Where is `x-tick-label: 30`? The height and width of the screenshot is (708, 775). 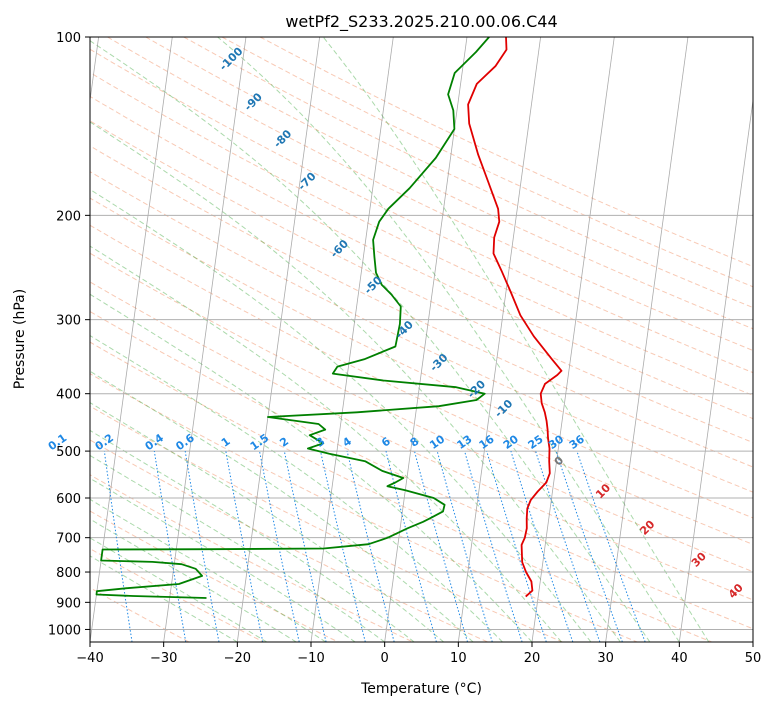 x-tick-label: 30 is located at coordinates (605, 658).